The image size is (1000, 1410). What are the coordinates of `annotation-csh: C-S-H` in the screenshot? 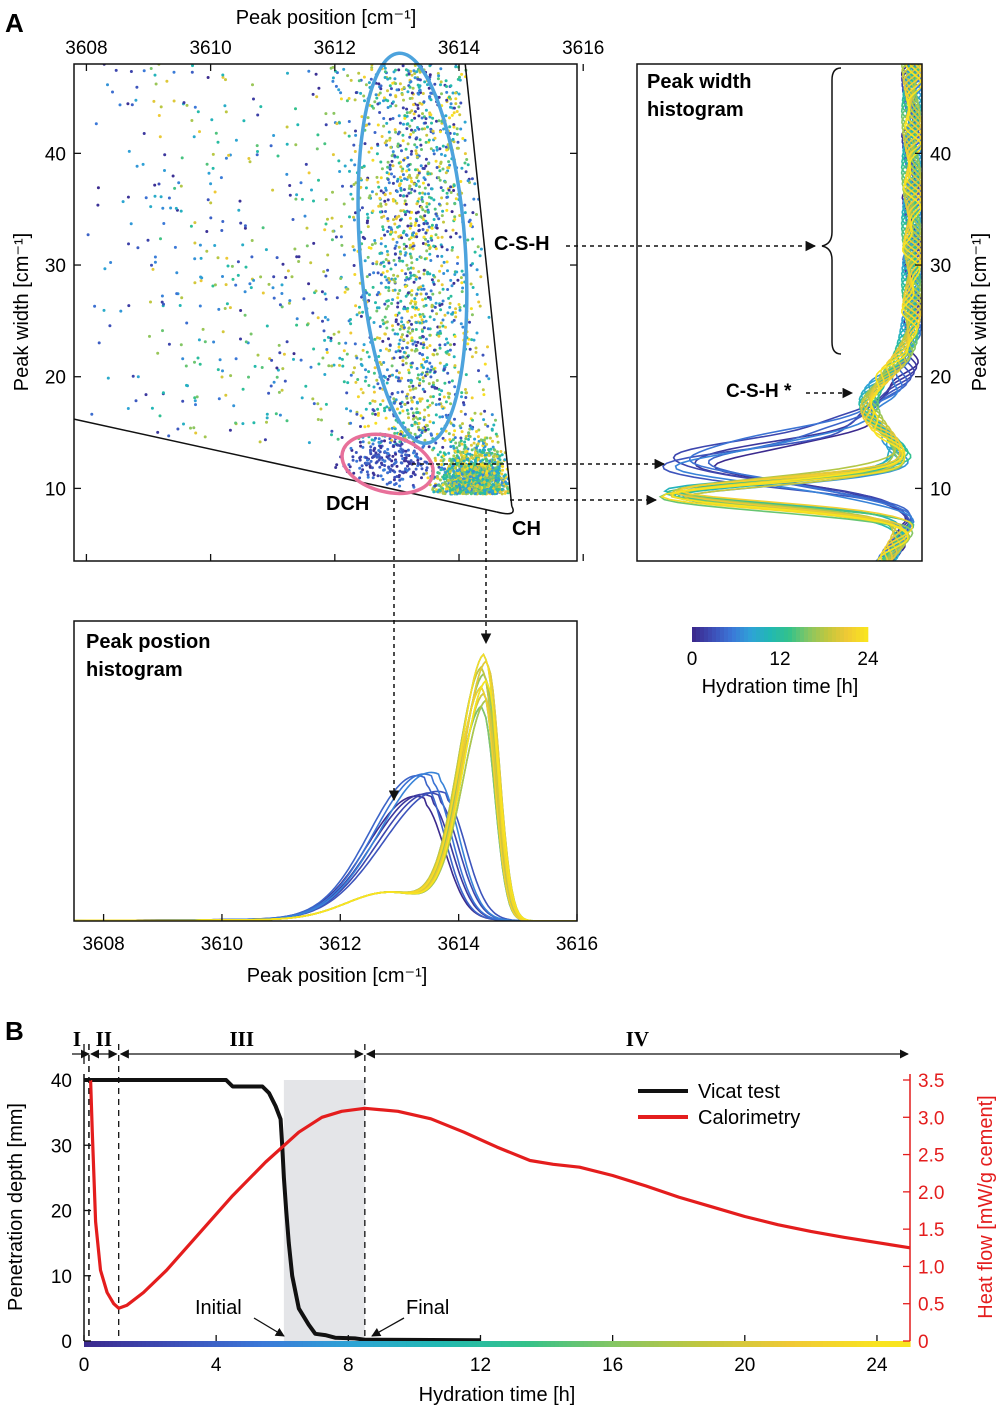 It's located at (522, 244).